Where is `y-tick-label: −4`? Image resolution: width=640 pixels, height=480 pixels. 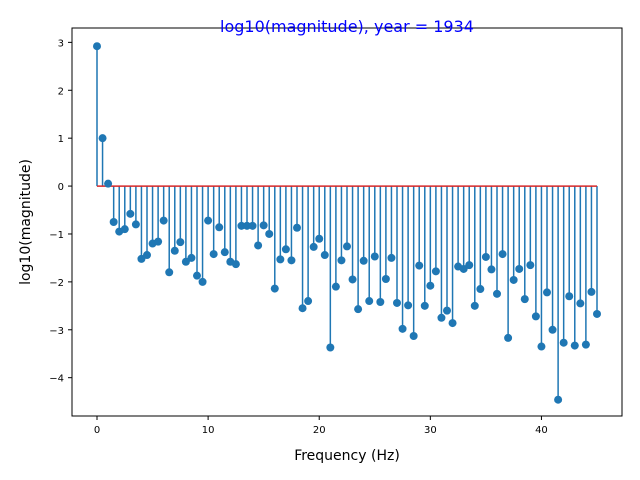
y-tick-label: −4 is located at coordinates (56, 379).